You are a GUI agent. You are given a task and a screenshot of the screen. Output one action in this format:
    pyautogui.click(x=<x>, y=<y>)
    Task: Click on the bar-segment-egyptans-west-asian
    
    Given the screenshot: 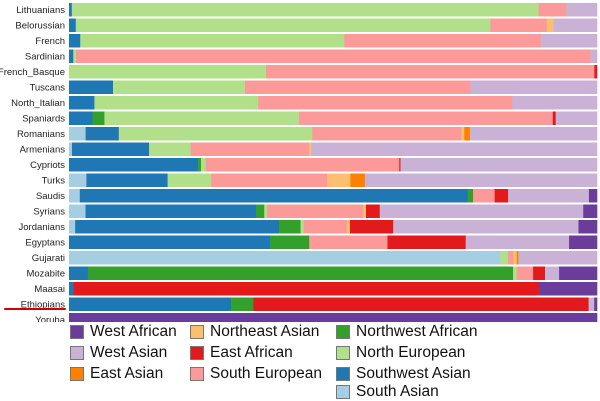 What is the action you would take?
    pyautogui.click(x=517, y=242)
    